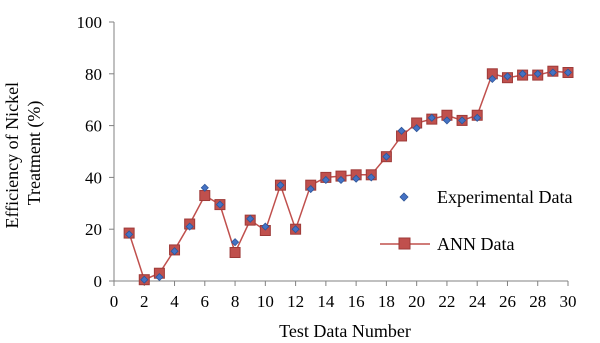  What do you see at coordinates (93, 177) in the screenshot?
I see `y-tick-label: 40` at bounding box center [93, 177].